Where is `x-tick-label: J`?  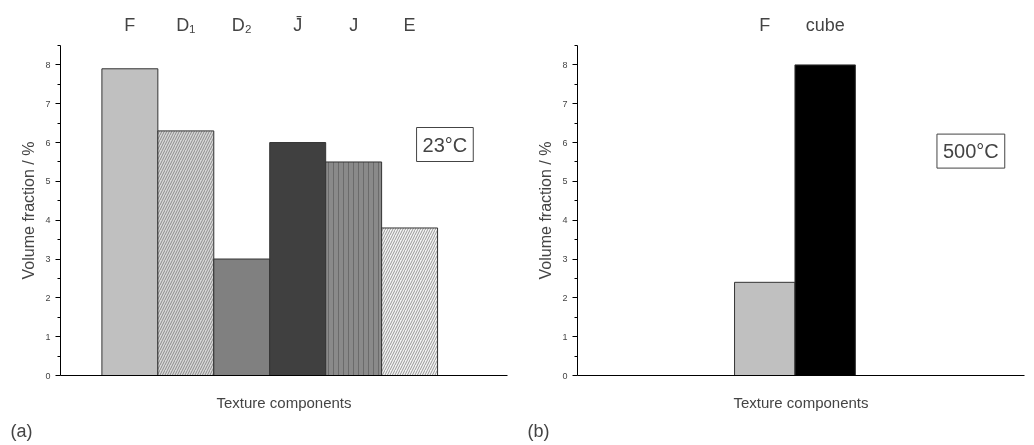 x-tick-label: J is located at coordinates (354, 24).